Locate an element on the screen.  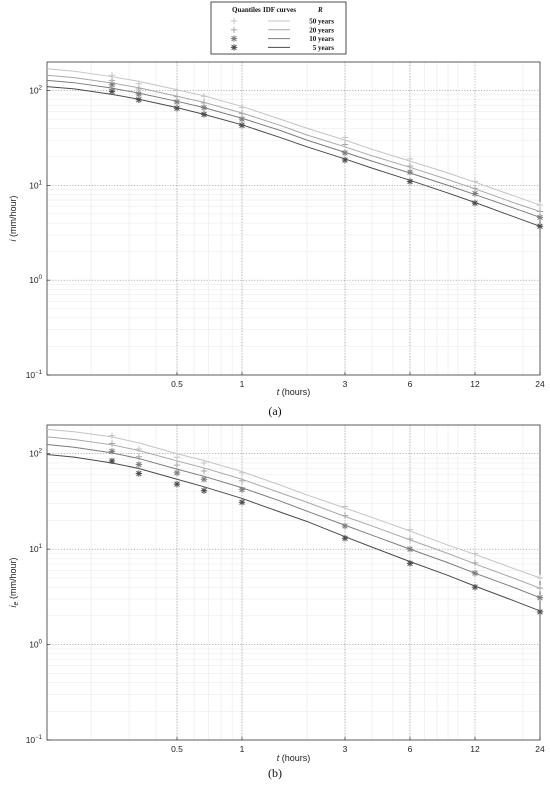
legend-col-idf: IDF curves is located at coordinates (279, 10).